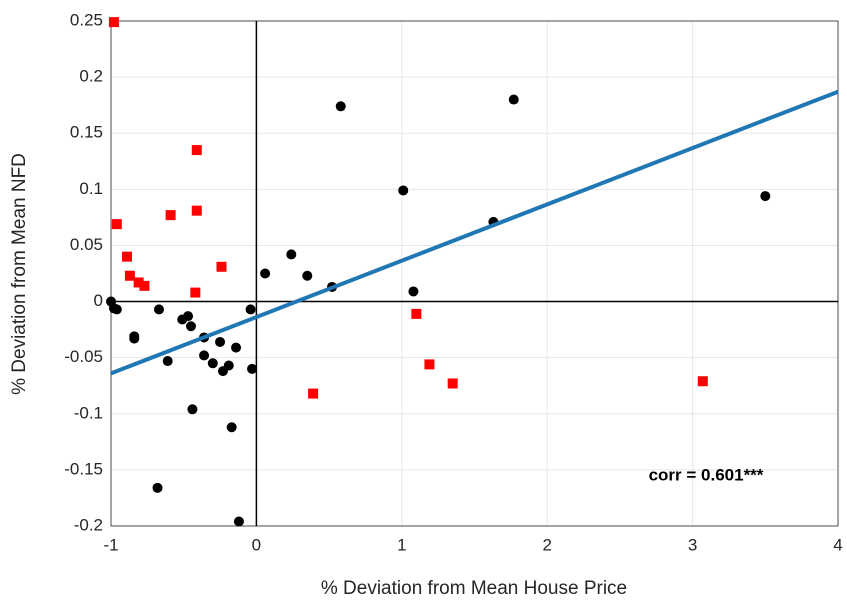  Describe the element at coordinates (401, 544) in the screenshot. I see `x-tick-label: 1` at that location.